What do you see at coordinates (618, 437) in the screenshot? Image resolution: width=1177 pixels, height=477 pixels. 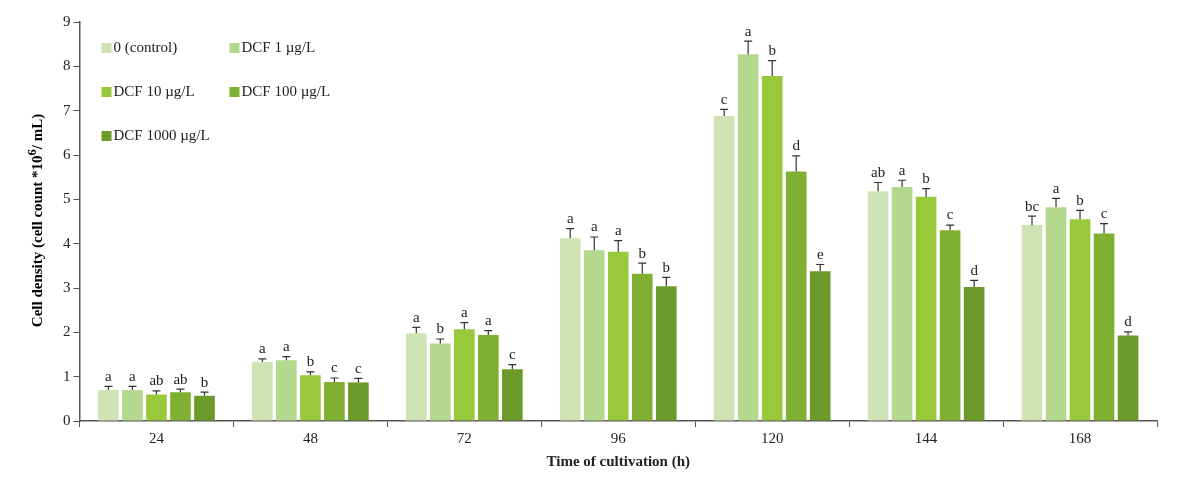 I see `x-tick-label: 96` at bounding box center [618, 437].